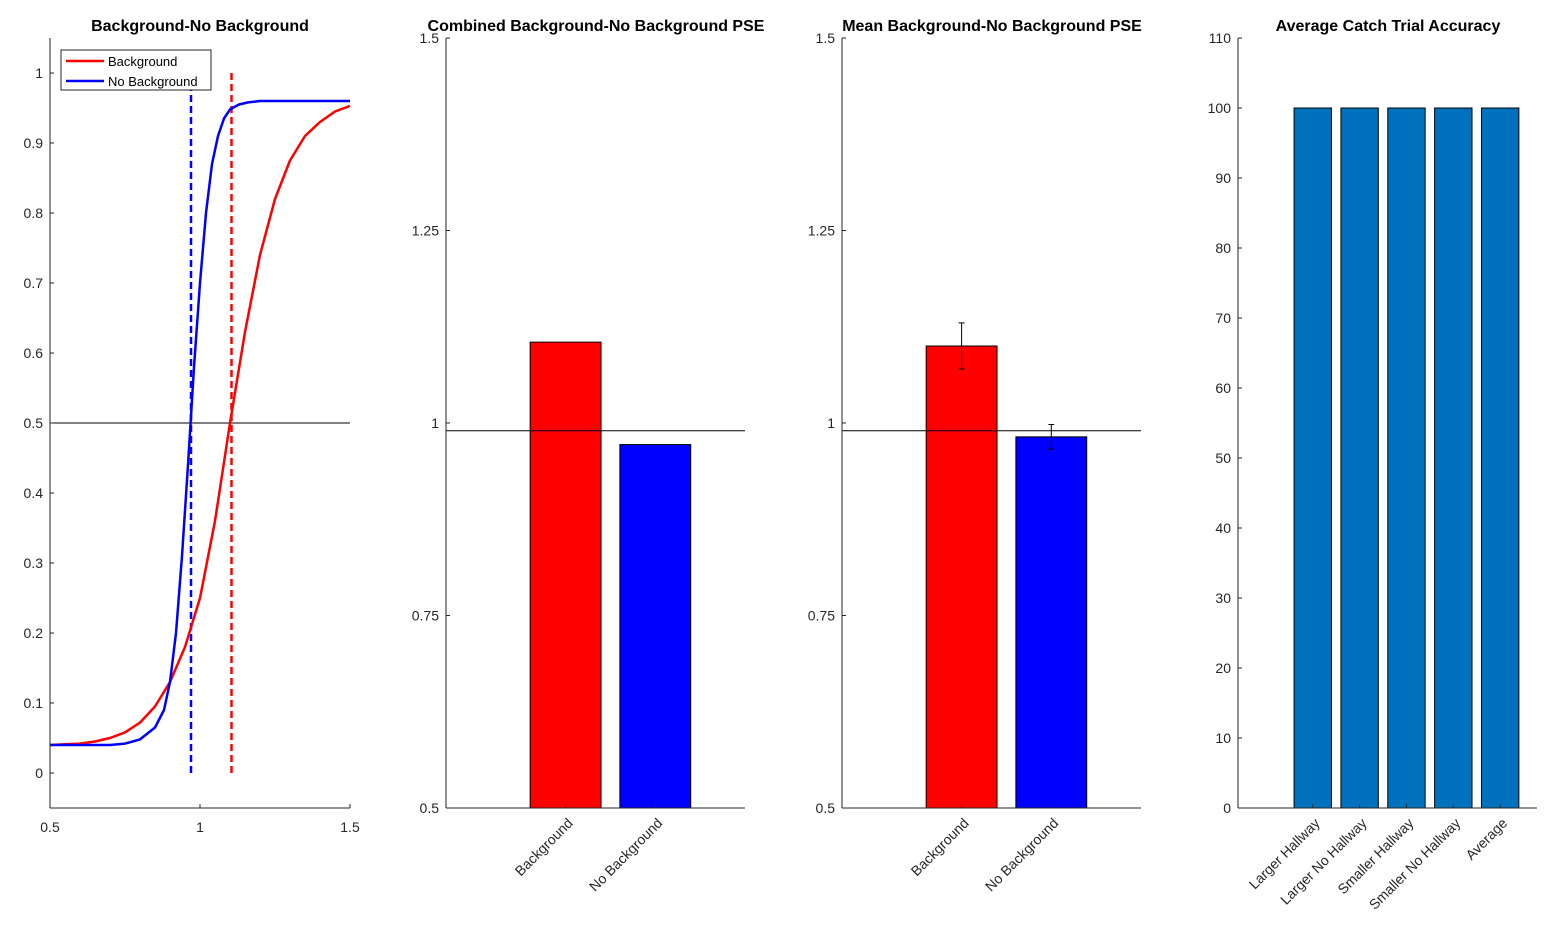 Image resolution: width=1552 pixels, height=926 pixels. What do you see at coordinates (1223, 248) in the screenshot?
I see `y-tick-label: 80` at bounding box center [1223, 248].